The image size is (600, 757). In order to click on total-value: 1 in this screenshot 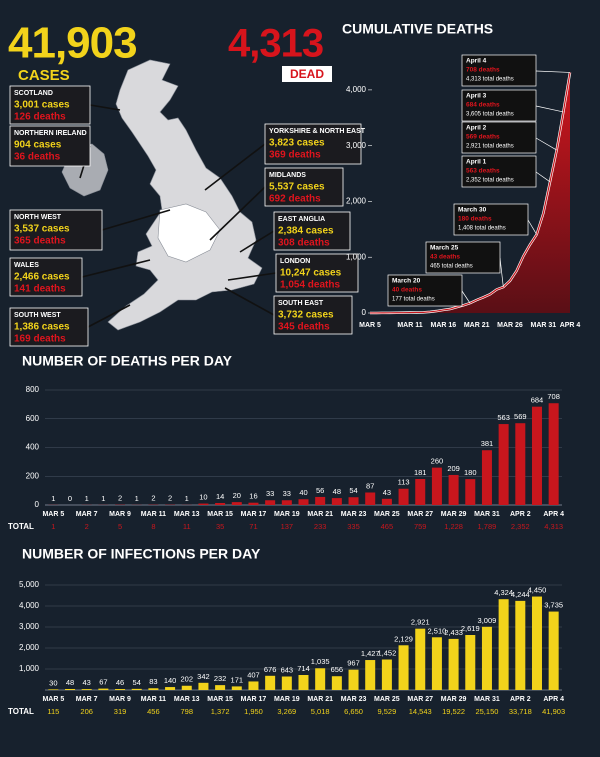, I will do `click(53, 526)`.